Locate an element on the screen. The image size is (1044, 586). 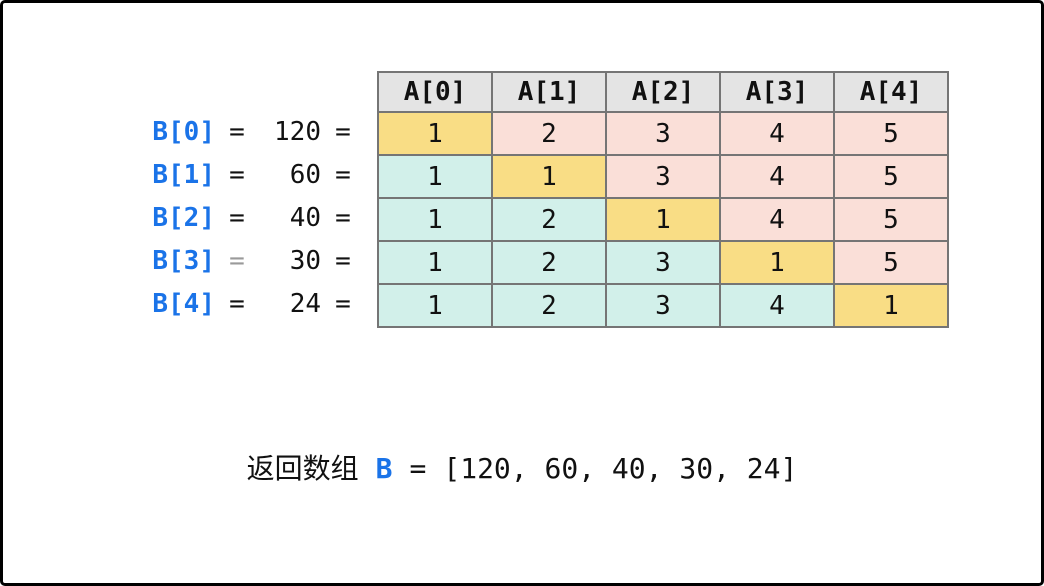
b-index-label: B[0] is located at coordinates (183, 132).